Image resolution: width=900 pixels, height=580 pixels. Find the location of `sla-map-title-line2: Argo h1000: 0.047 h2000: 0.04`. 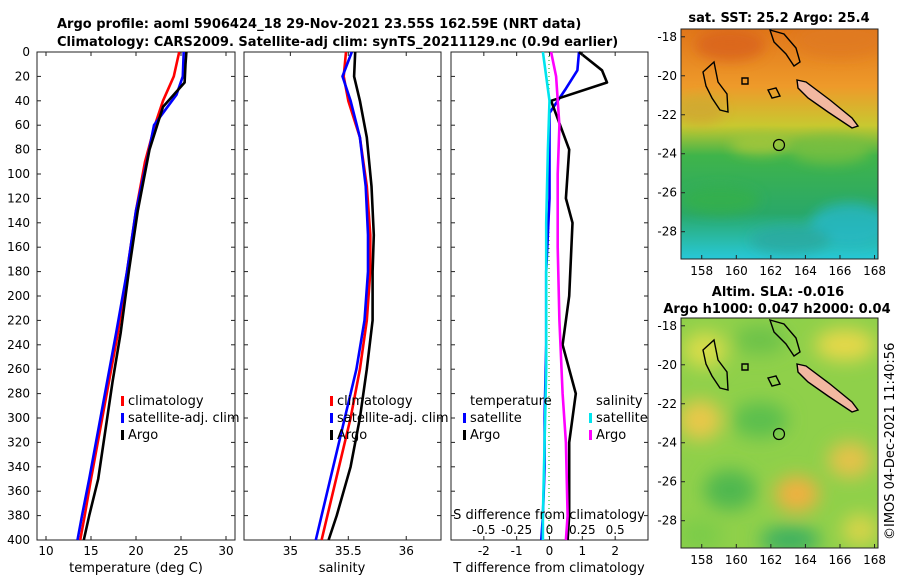

sla-map-title-line2: Argo h1000: 0.047 h2000: 0.04 is located at coordinates (776, 309).